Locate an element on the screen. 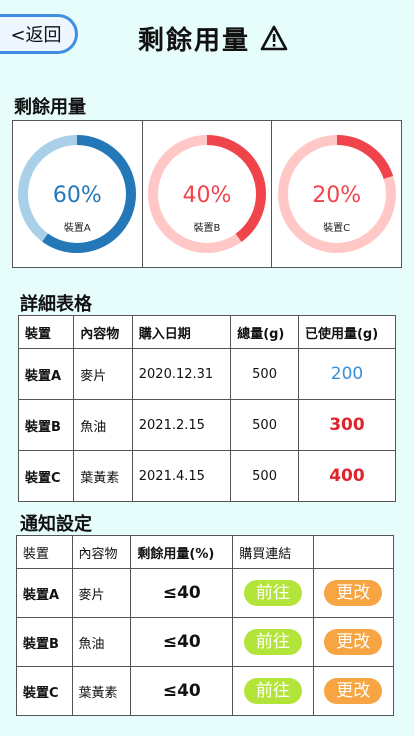 The width and height of the screenshot is (414, 736). back-button: <返回 is located at coordinates (39, 34).